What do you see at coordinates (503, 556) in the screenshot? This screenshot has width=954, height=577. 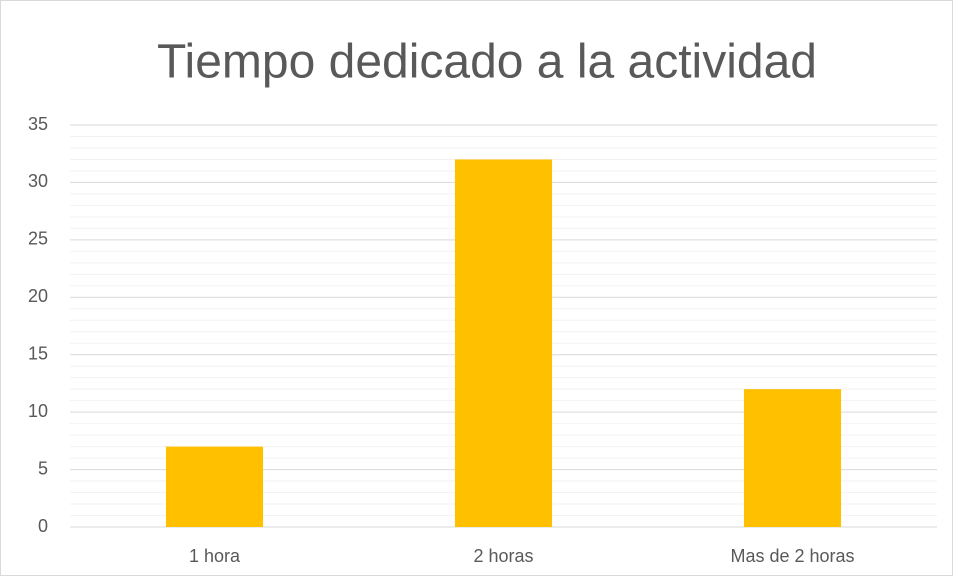 I see `x-tick-label: 2 horas` at bounding box center [503, 556].